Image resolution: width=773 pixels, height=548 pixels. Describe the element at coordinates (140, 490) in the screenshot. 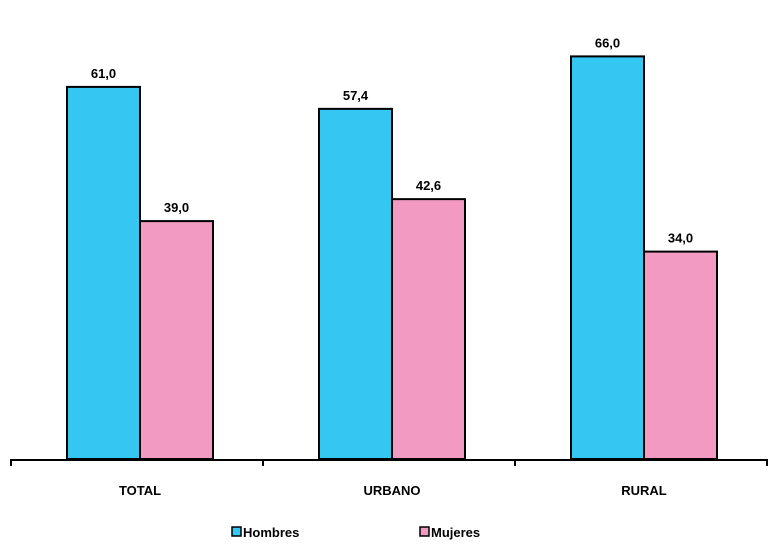

I see `x-tick-label-total: TOTAL` at that location.